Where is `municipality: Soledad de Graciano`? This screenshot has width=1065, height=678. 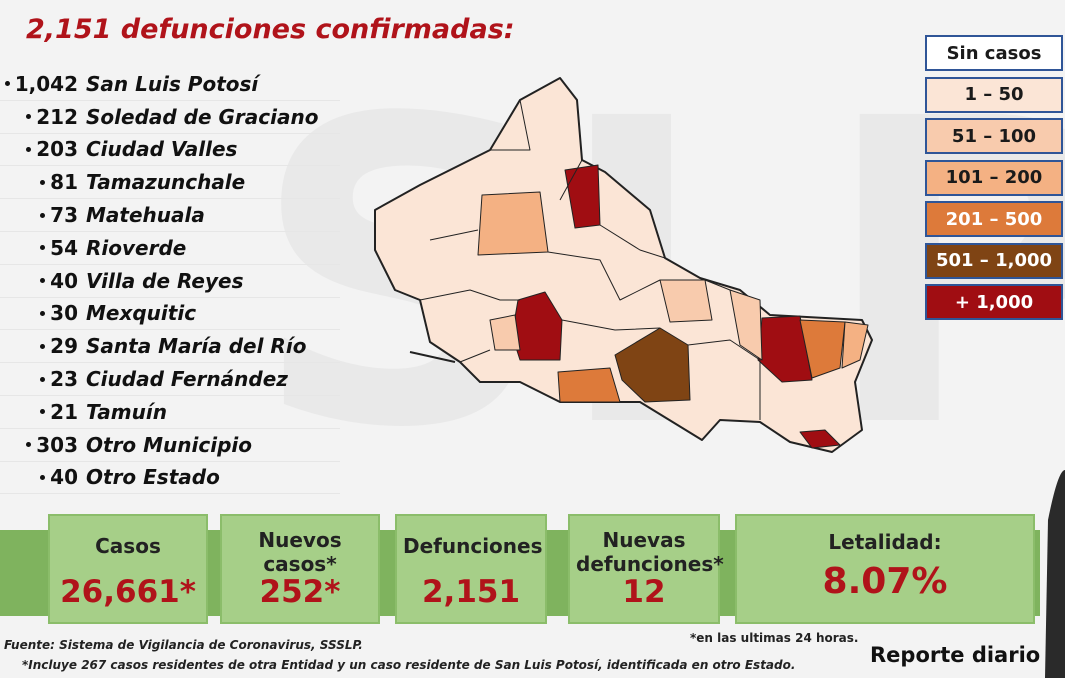
municipality: Soledad de Graciano is located at coordinates (202, 116).